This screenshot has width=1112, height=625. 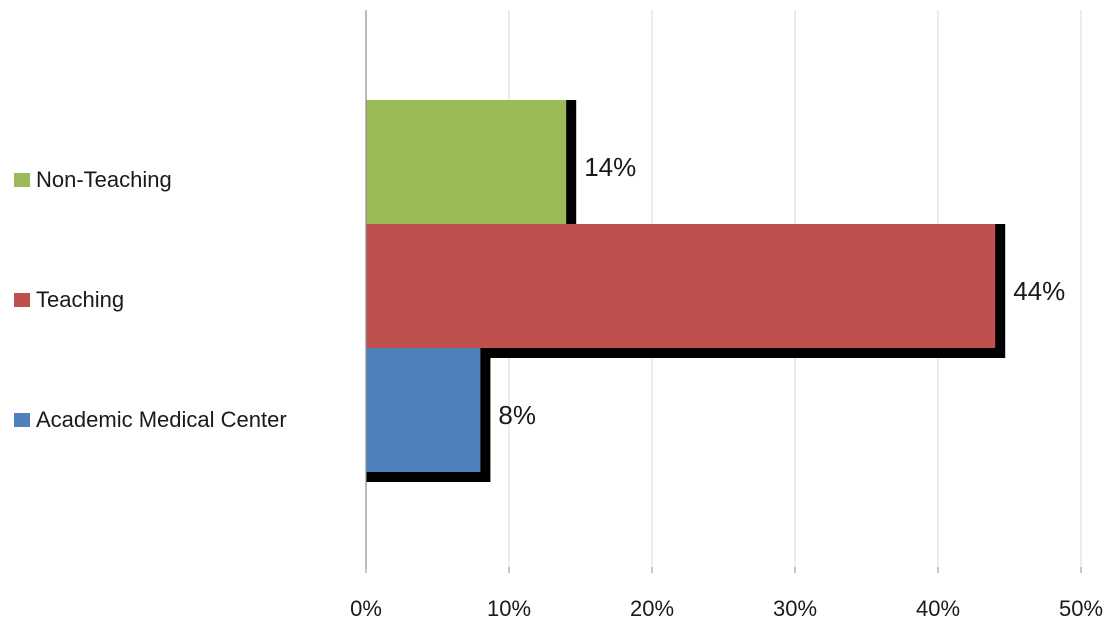 What do you see at coordinates (1081, 608) in the screenshot?
I see `x-tick-label-5: 50%` at bounding box center [1081, 608].